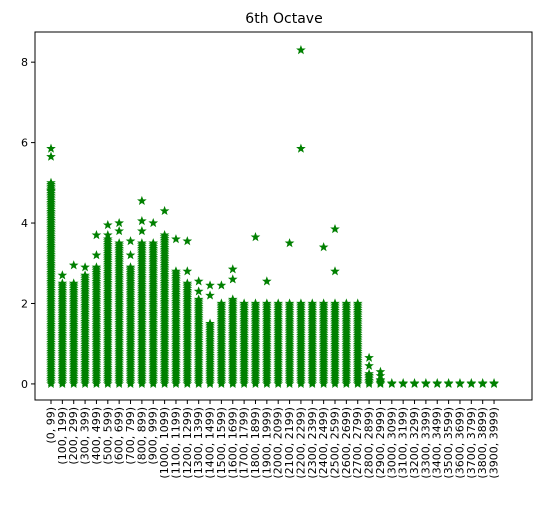 The image size is (534, 512). What do you see at coordinates (283, 19) in the screenshot?
I see `chart-title: 6th Octave` at bounding box center [283, 19].